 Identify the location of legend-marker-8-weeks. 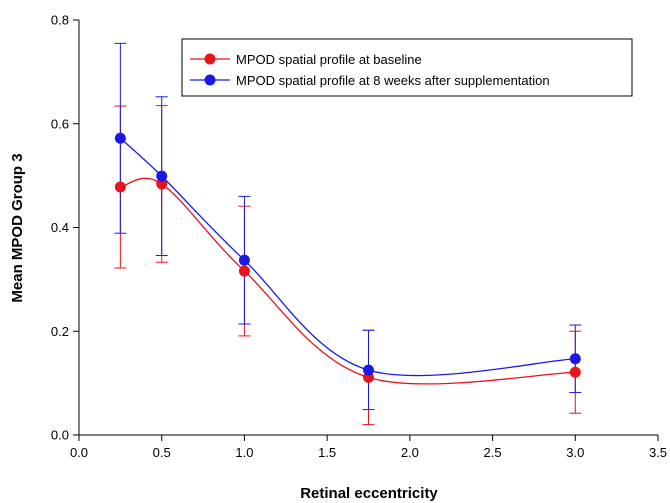
(210, 80).